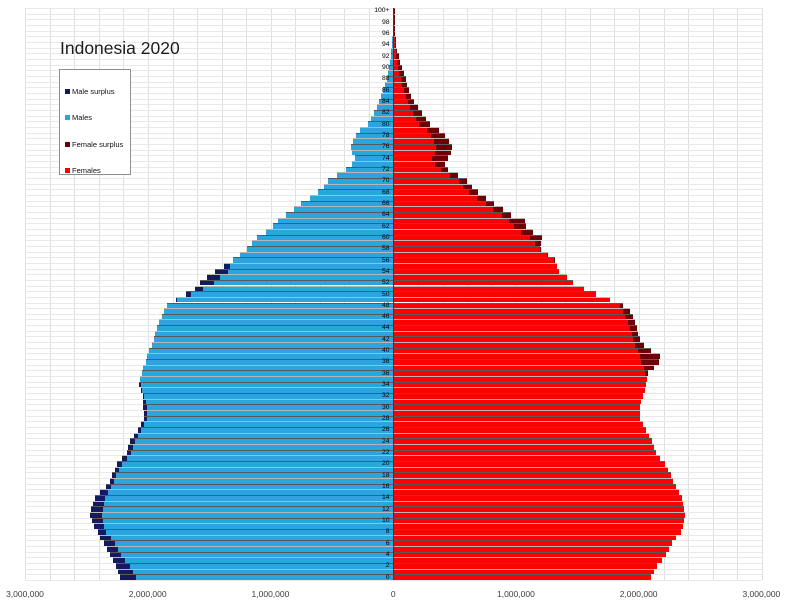 Image resolution: width=791 pixels, height=609 pixels. I want to click on age-tick-label: 44, so click(385, 328).